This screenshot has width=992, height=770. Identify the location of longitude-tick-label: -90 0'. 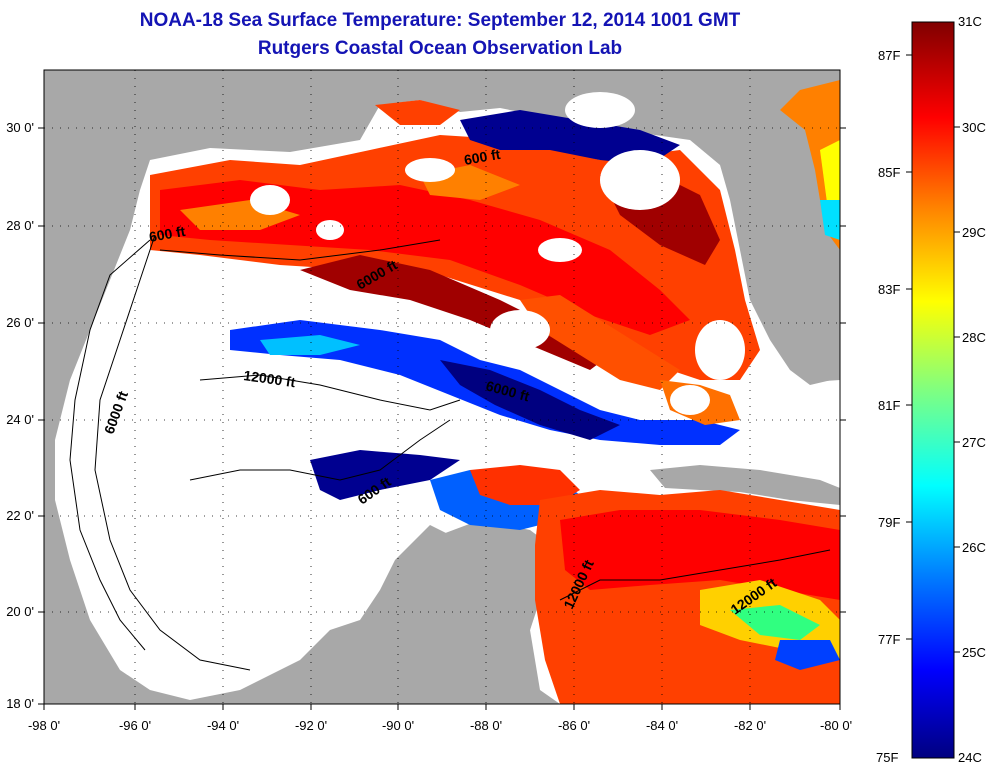
(398, 725).